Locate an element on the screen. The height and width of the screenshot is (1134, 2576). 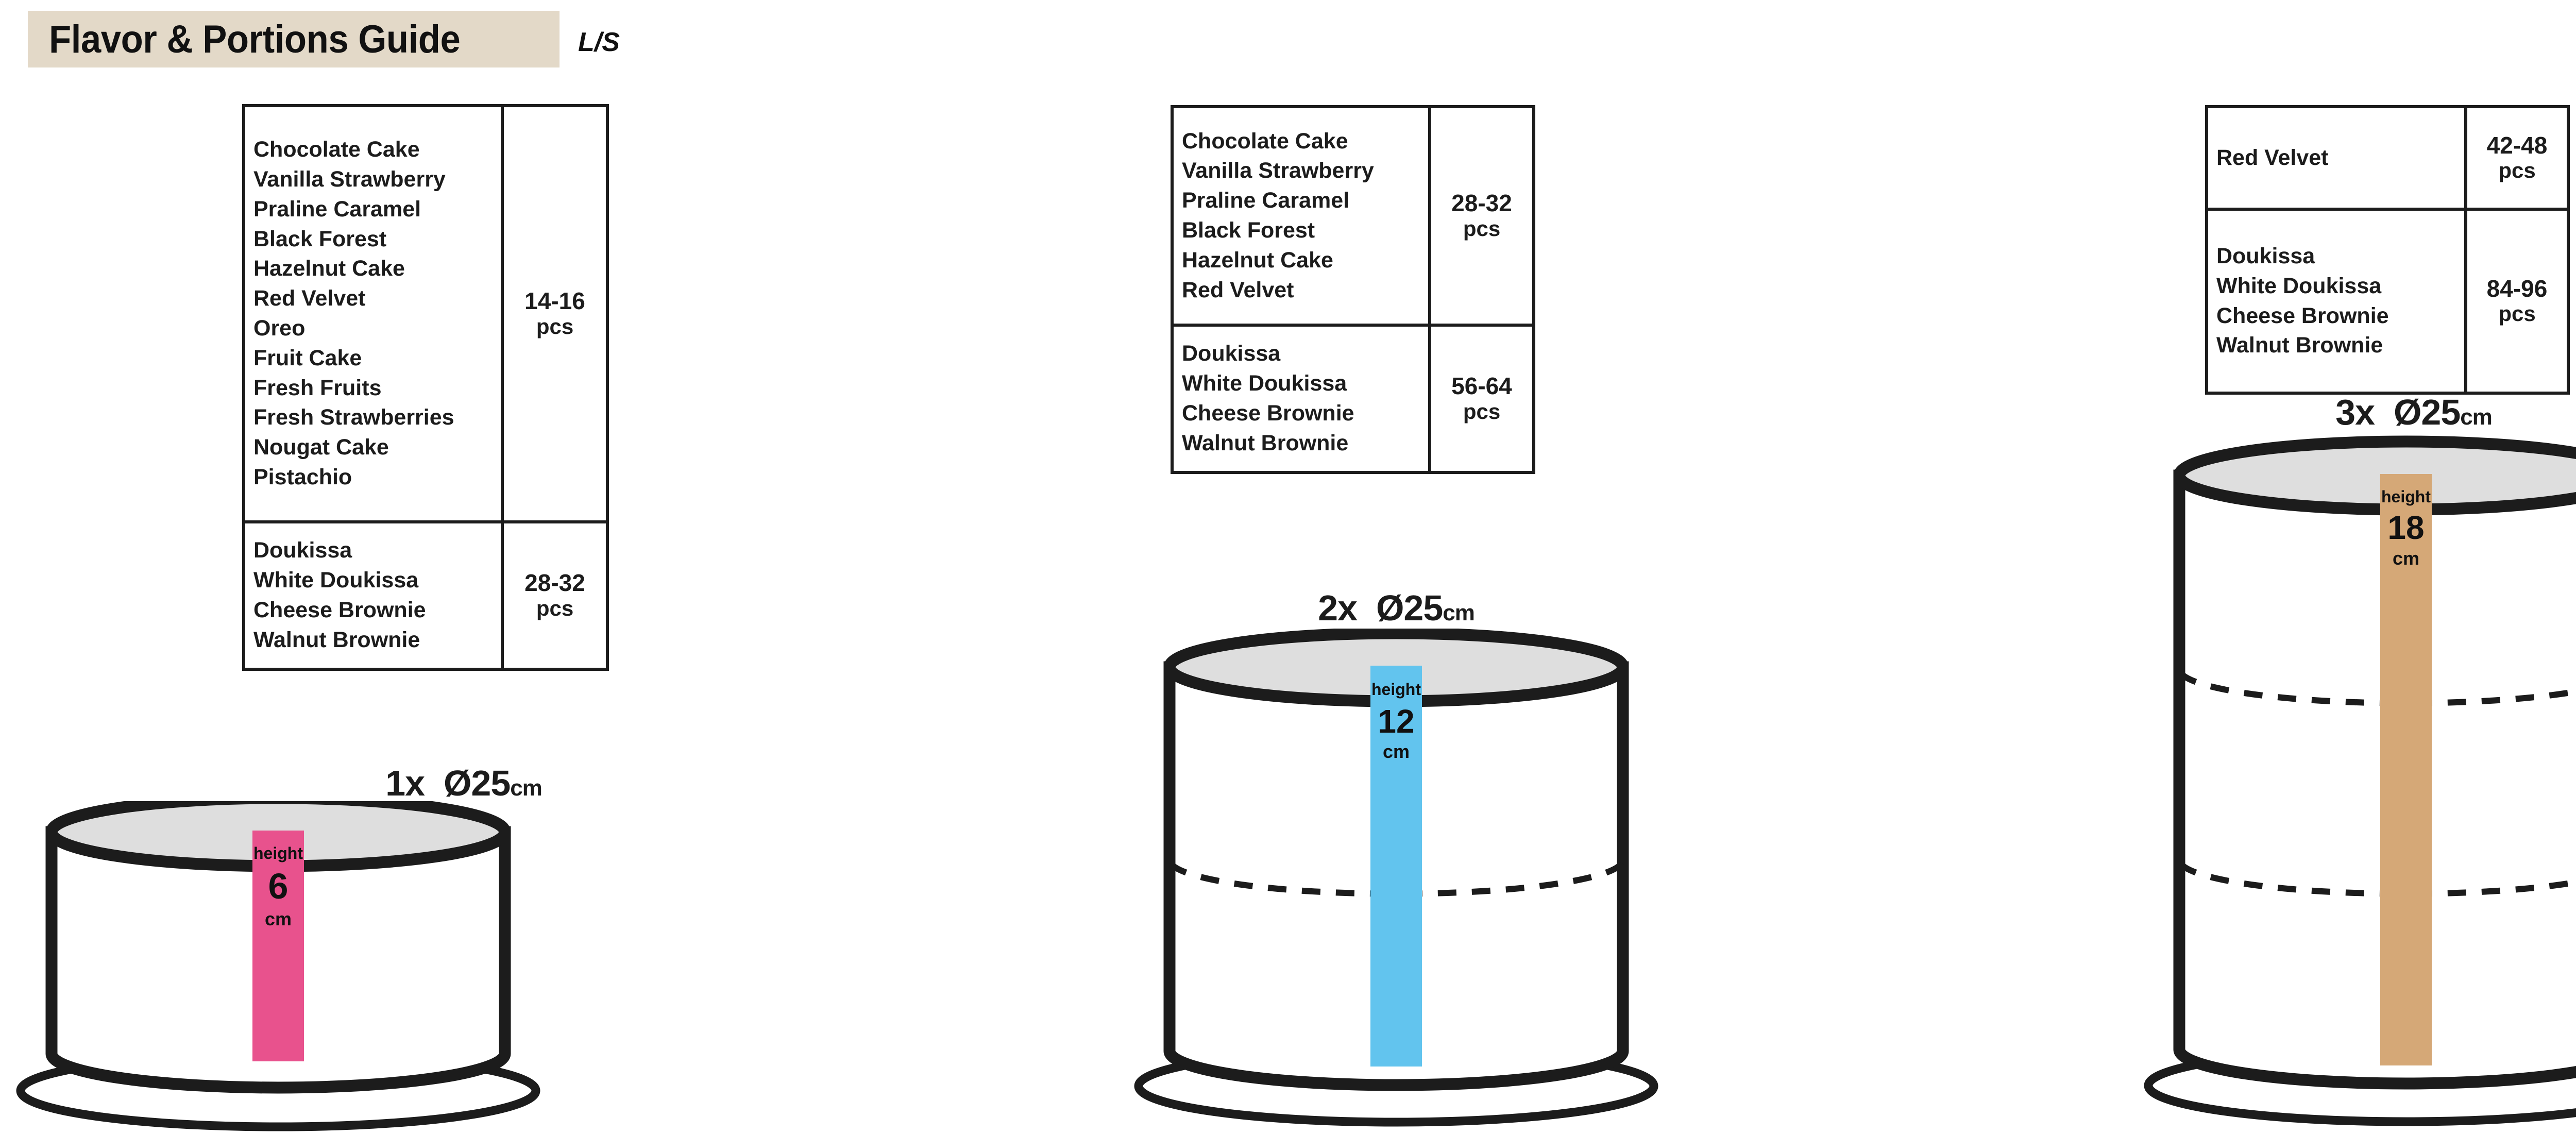
cake-top-ellipse is located at coordinates (2374, 475).